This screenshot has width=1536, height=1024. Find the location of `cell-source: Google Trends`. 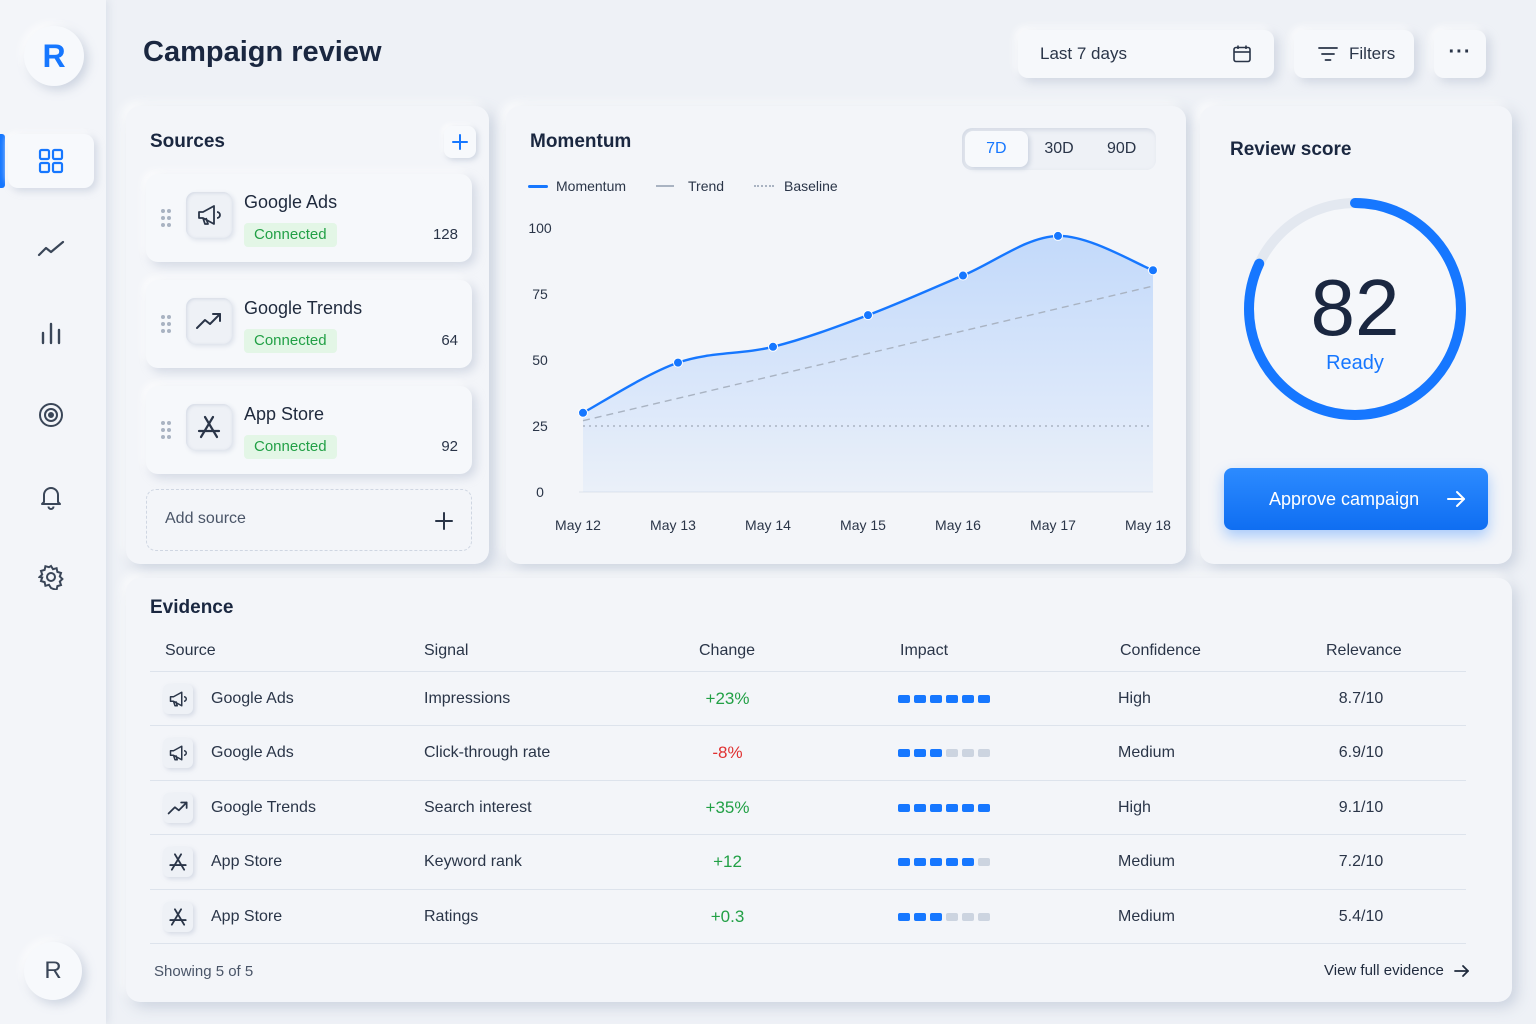

cell-source: Google Trends is located at coordinates (263, 807).